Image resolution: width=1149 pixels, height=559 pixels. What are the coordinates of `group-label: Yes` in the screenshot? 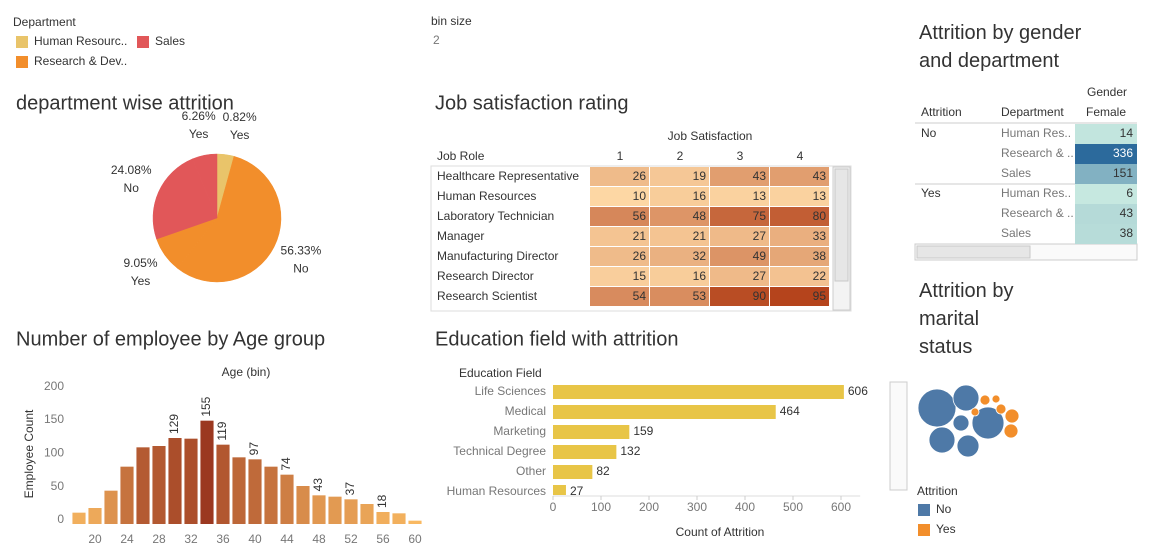 It's located at (931, 193).